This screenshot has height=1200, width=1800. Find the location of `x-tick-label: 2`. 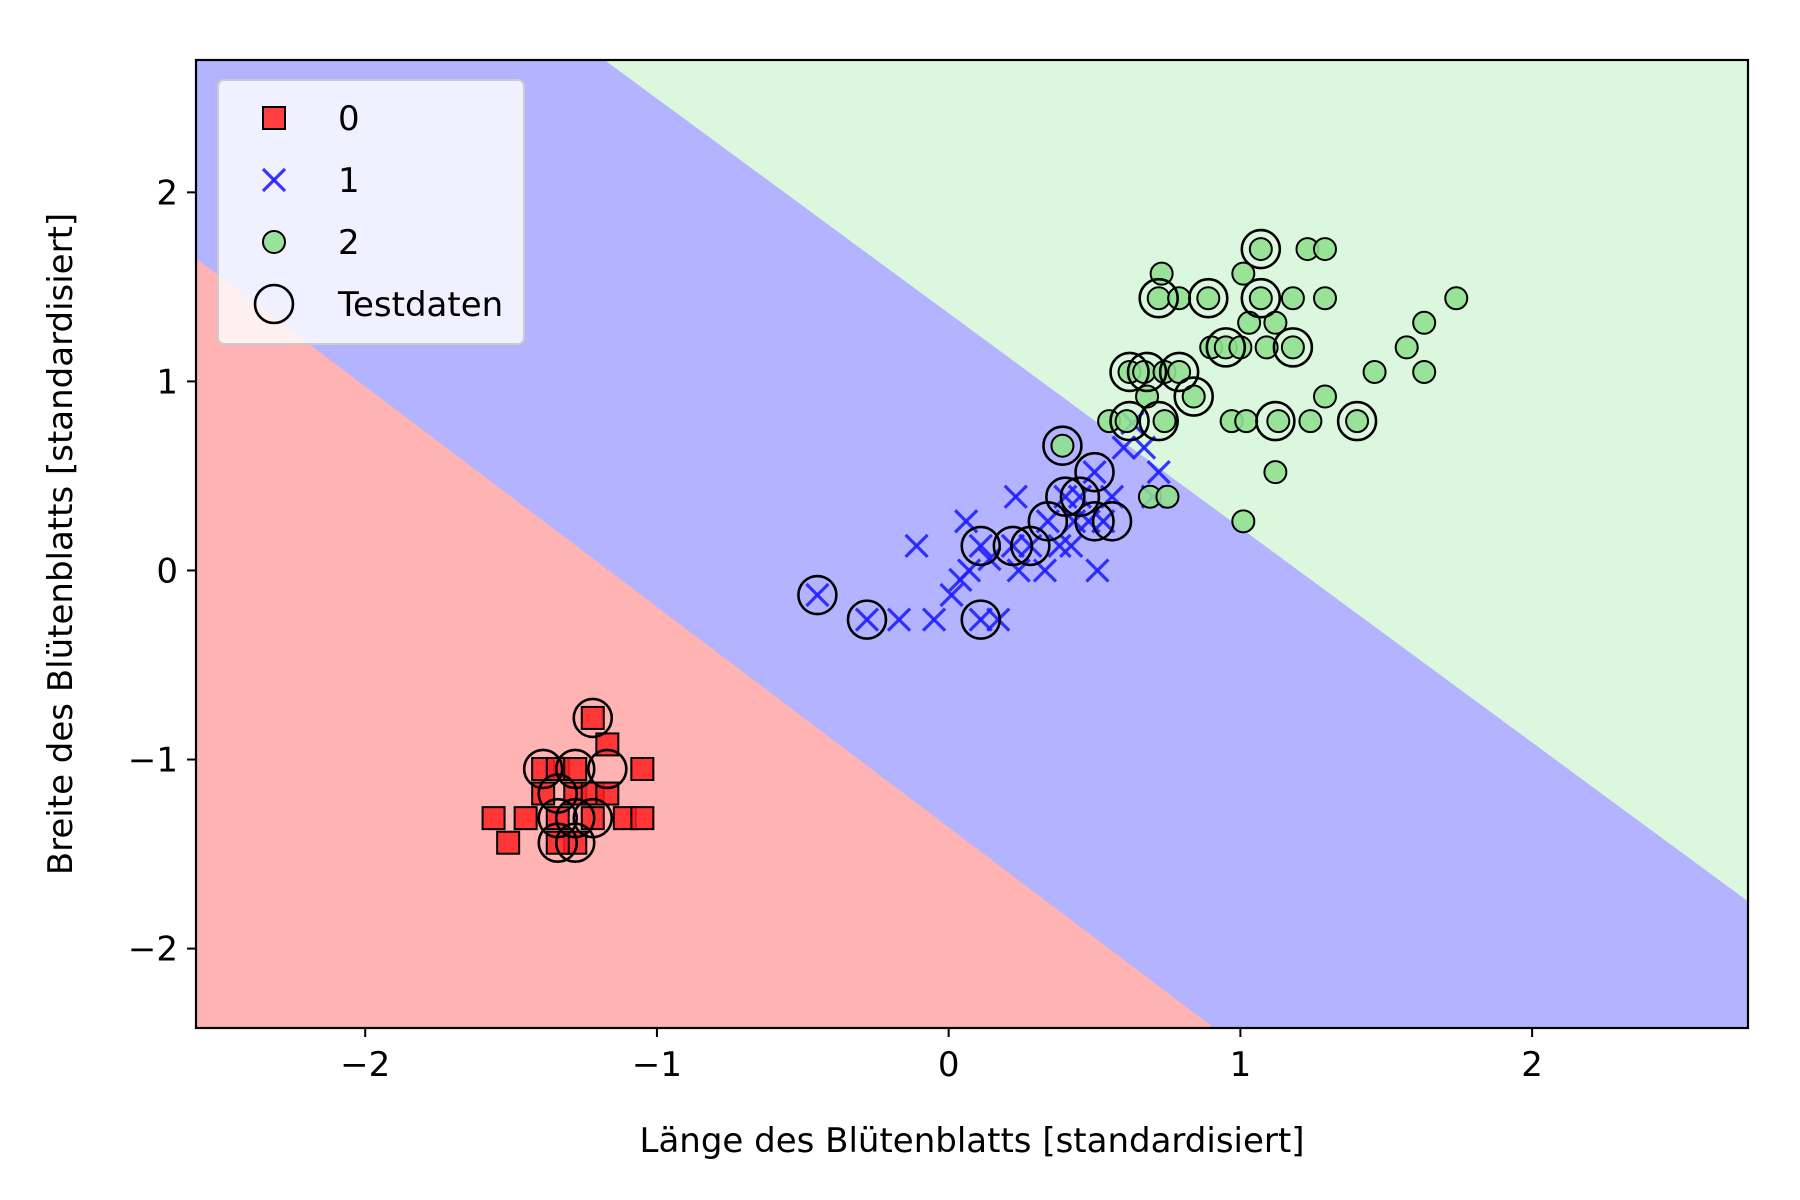

x-tick-label: 2 is located at coordinates (1532, 1065).